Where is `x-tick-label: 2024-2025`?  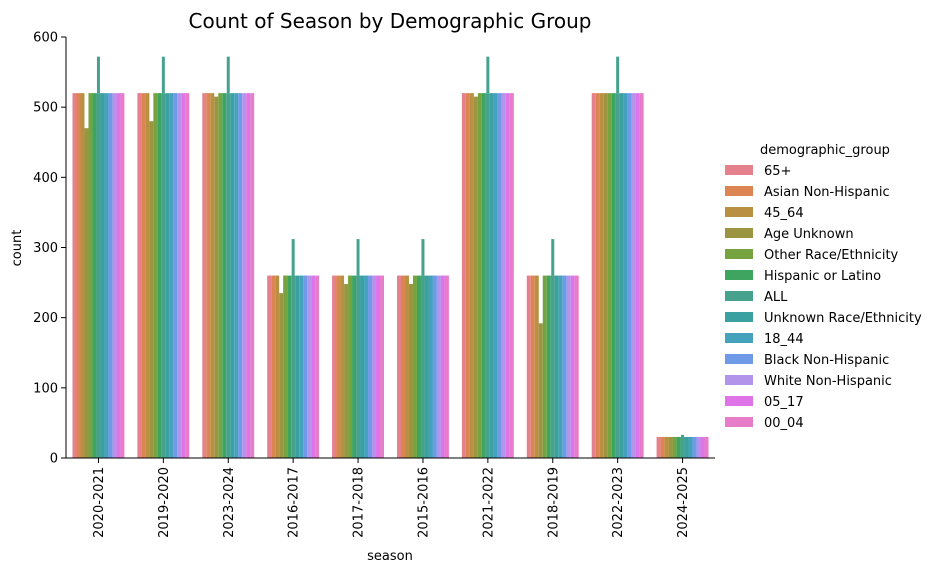
x-tick-label: 2024-2025 is located at coordinates (683, 502).